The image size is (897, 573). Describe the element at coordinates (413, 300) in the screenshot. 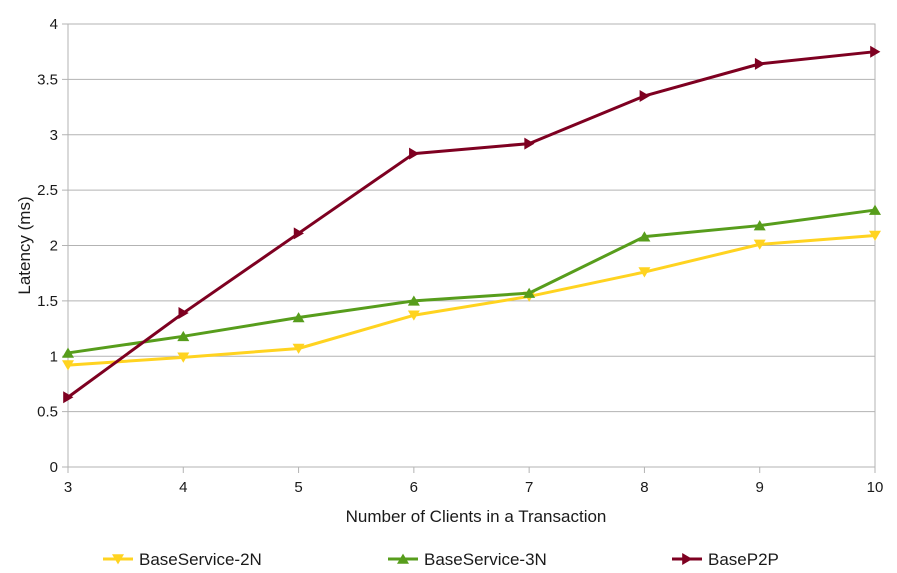

I see `data-point-baseservice-3n-x6` at that location.